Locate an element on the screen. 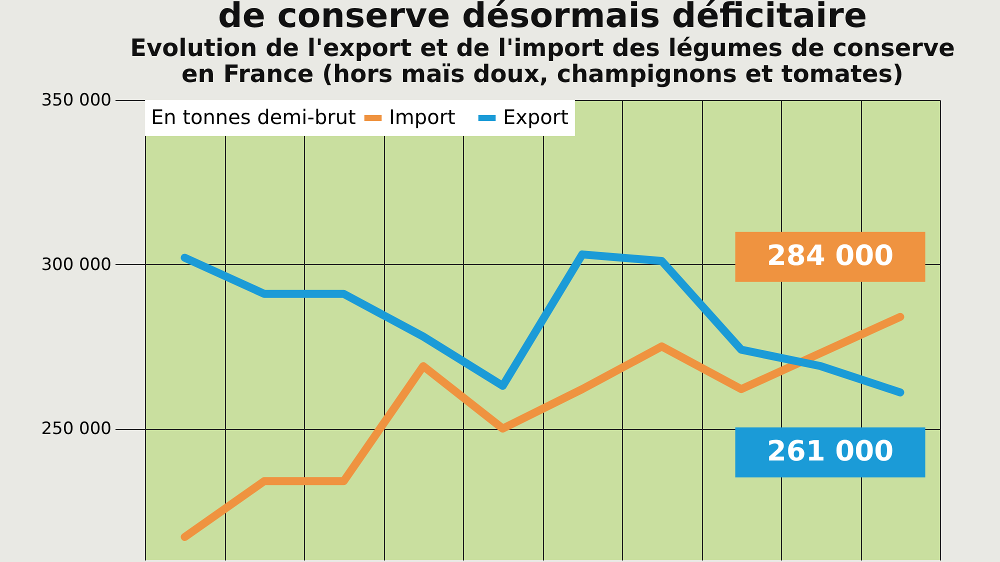 Image resolution: width=1000 pixels, height=562 pixels. data-label: 261 000 is located at coordinates (830, 451).